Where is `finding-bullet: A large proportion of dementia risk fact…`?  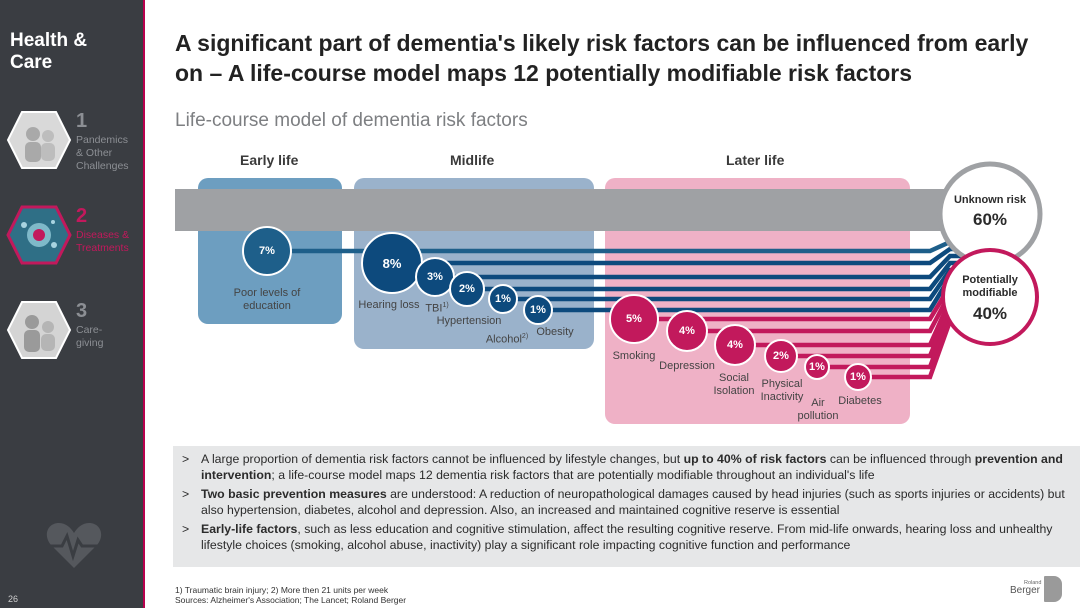 finding-bullet: A large proportion of dementia risk fact… is located at coordinates (626, 467).